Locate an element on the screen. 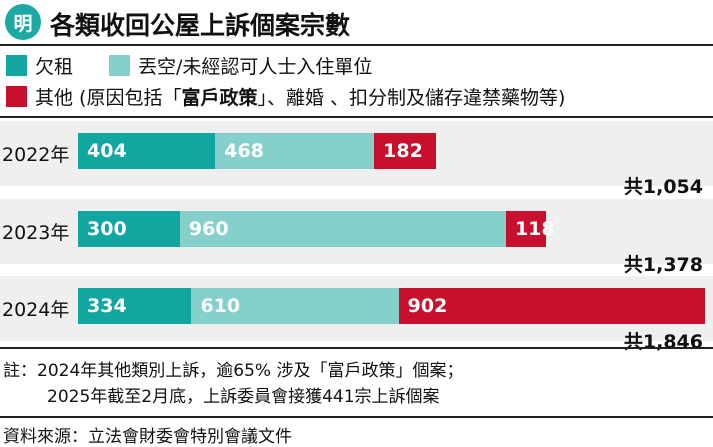  category-label: 2023年 is located at coordinates (36, 233).